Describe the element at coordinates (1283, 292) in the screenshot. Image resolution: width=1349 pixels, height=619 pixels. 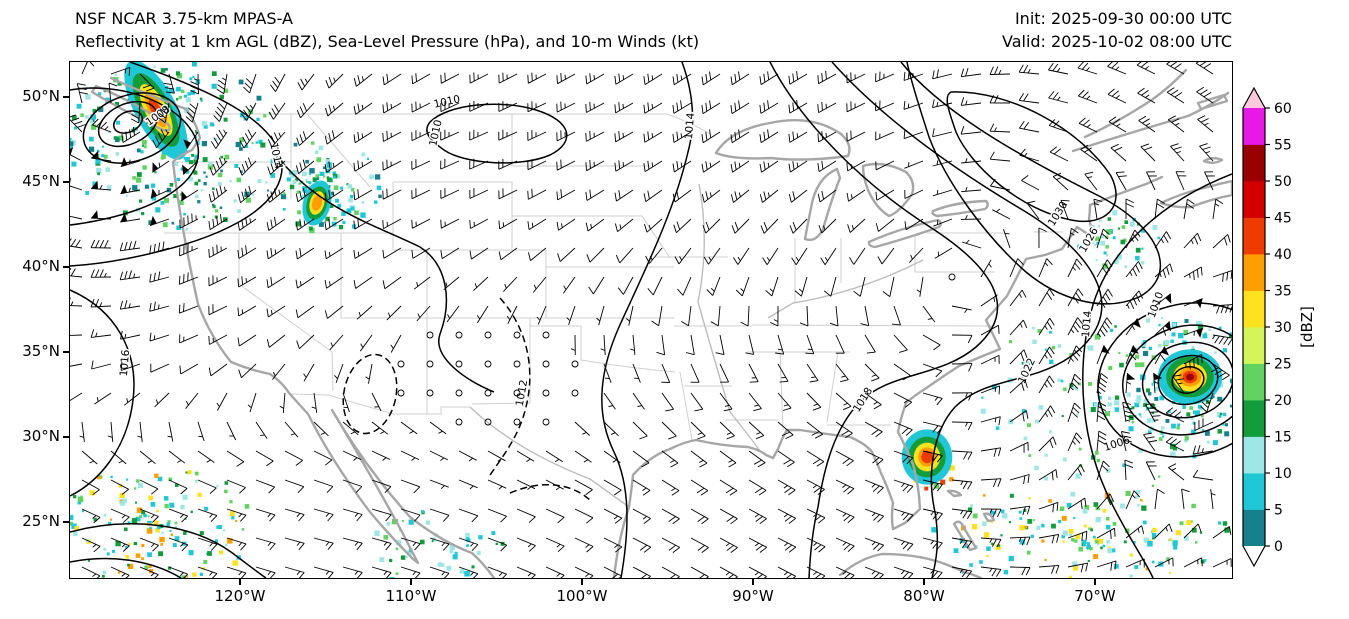
I see `svg-text: 35` at that location.